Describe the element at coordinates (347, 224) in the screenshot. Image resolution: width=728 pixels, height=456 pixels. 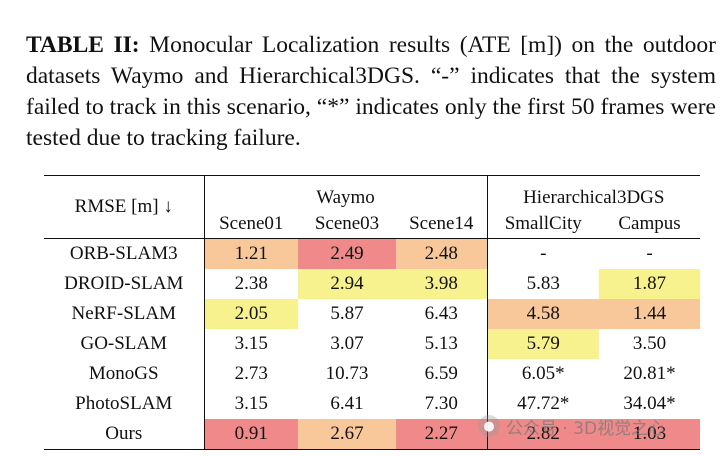
I see `column-header-scene03: Scene03` at that location.